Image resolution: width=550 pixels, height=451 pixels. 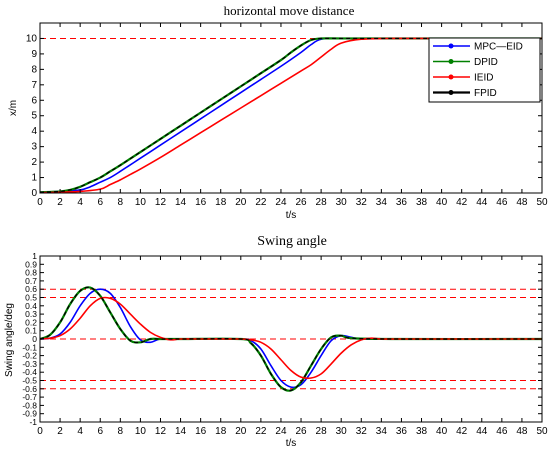 What do you see at coordinates (484, 70) in the screenshot?
I see `legend: MPC—EID DPID IEID FPID` at bounding box center [484, 70].